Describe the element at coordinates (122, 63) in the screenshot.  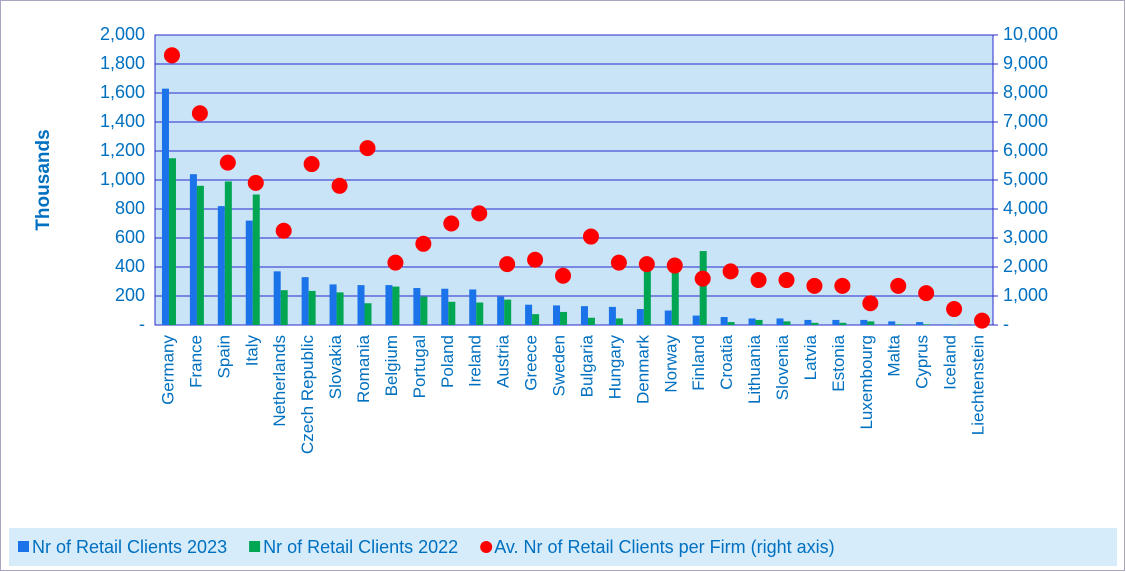
I see `y-tick-label: 1,800` at that location.